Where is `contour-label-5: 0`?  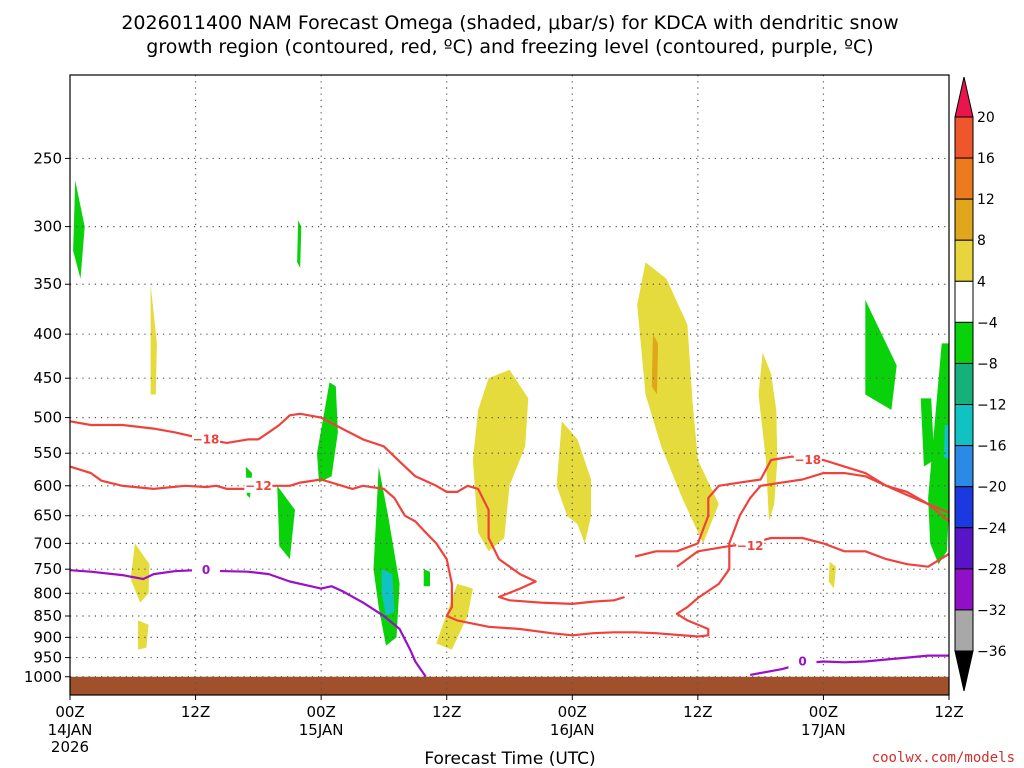
contour-label-5: 0 is located at coordinates (802, 661).